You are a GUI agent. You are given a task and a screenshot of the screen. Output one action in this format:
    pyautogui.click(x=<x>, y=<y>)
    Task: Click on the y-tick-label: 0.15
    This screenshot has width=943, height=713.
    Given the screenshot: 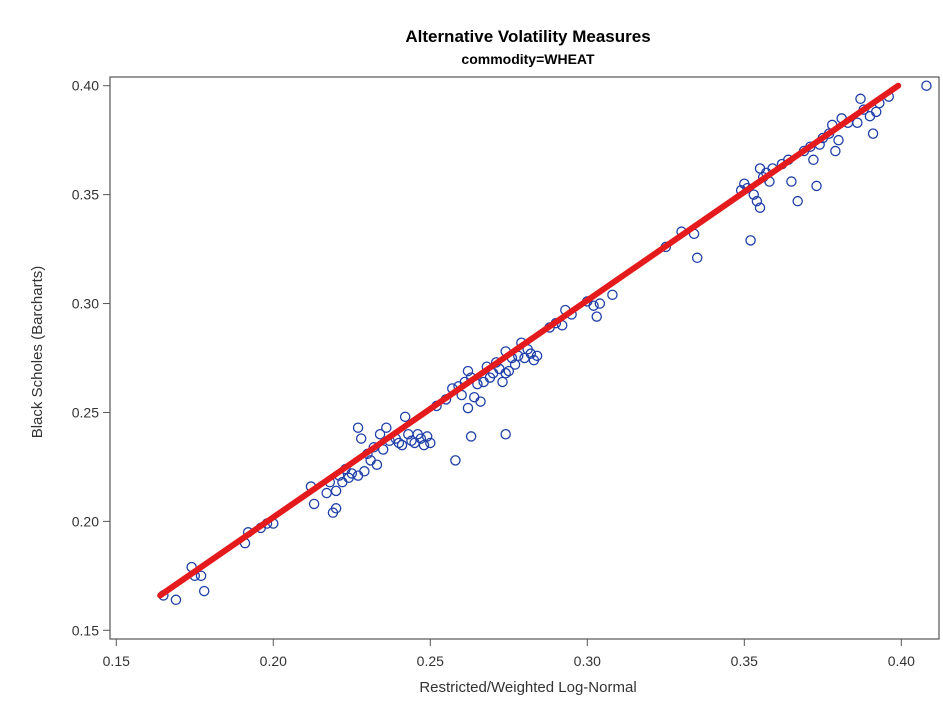 What is the action you would take?
    pyautogui.click(x=85, y=630)
    